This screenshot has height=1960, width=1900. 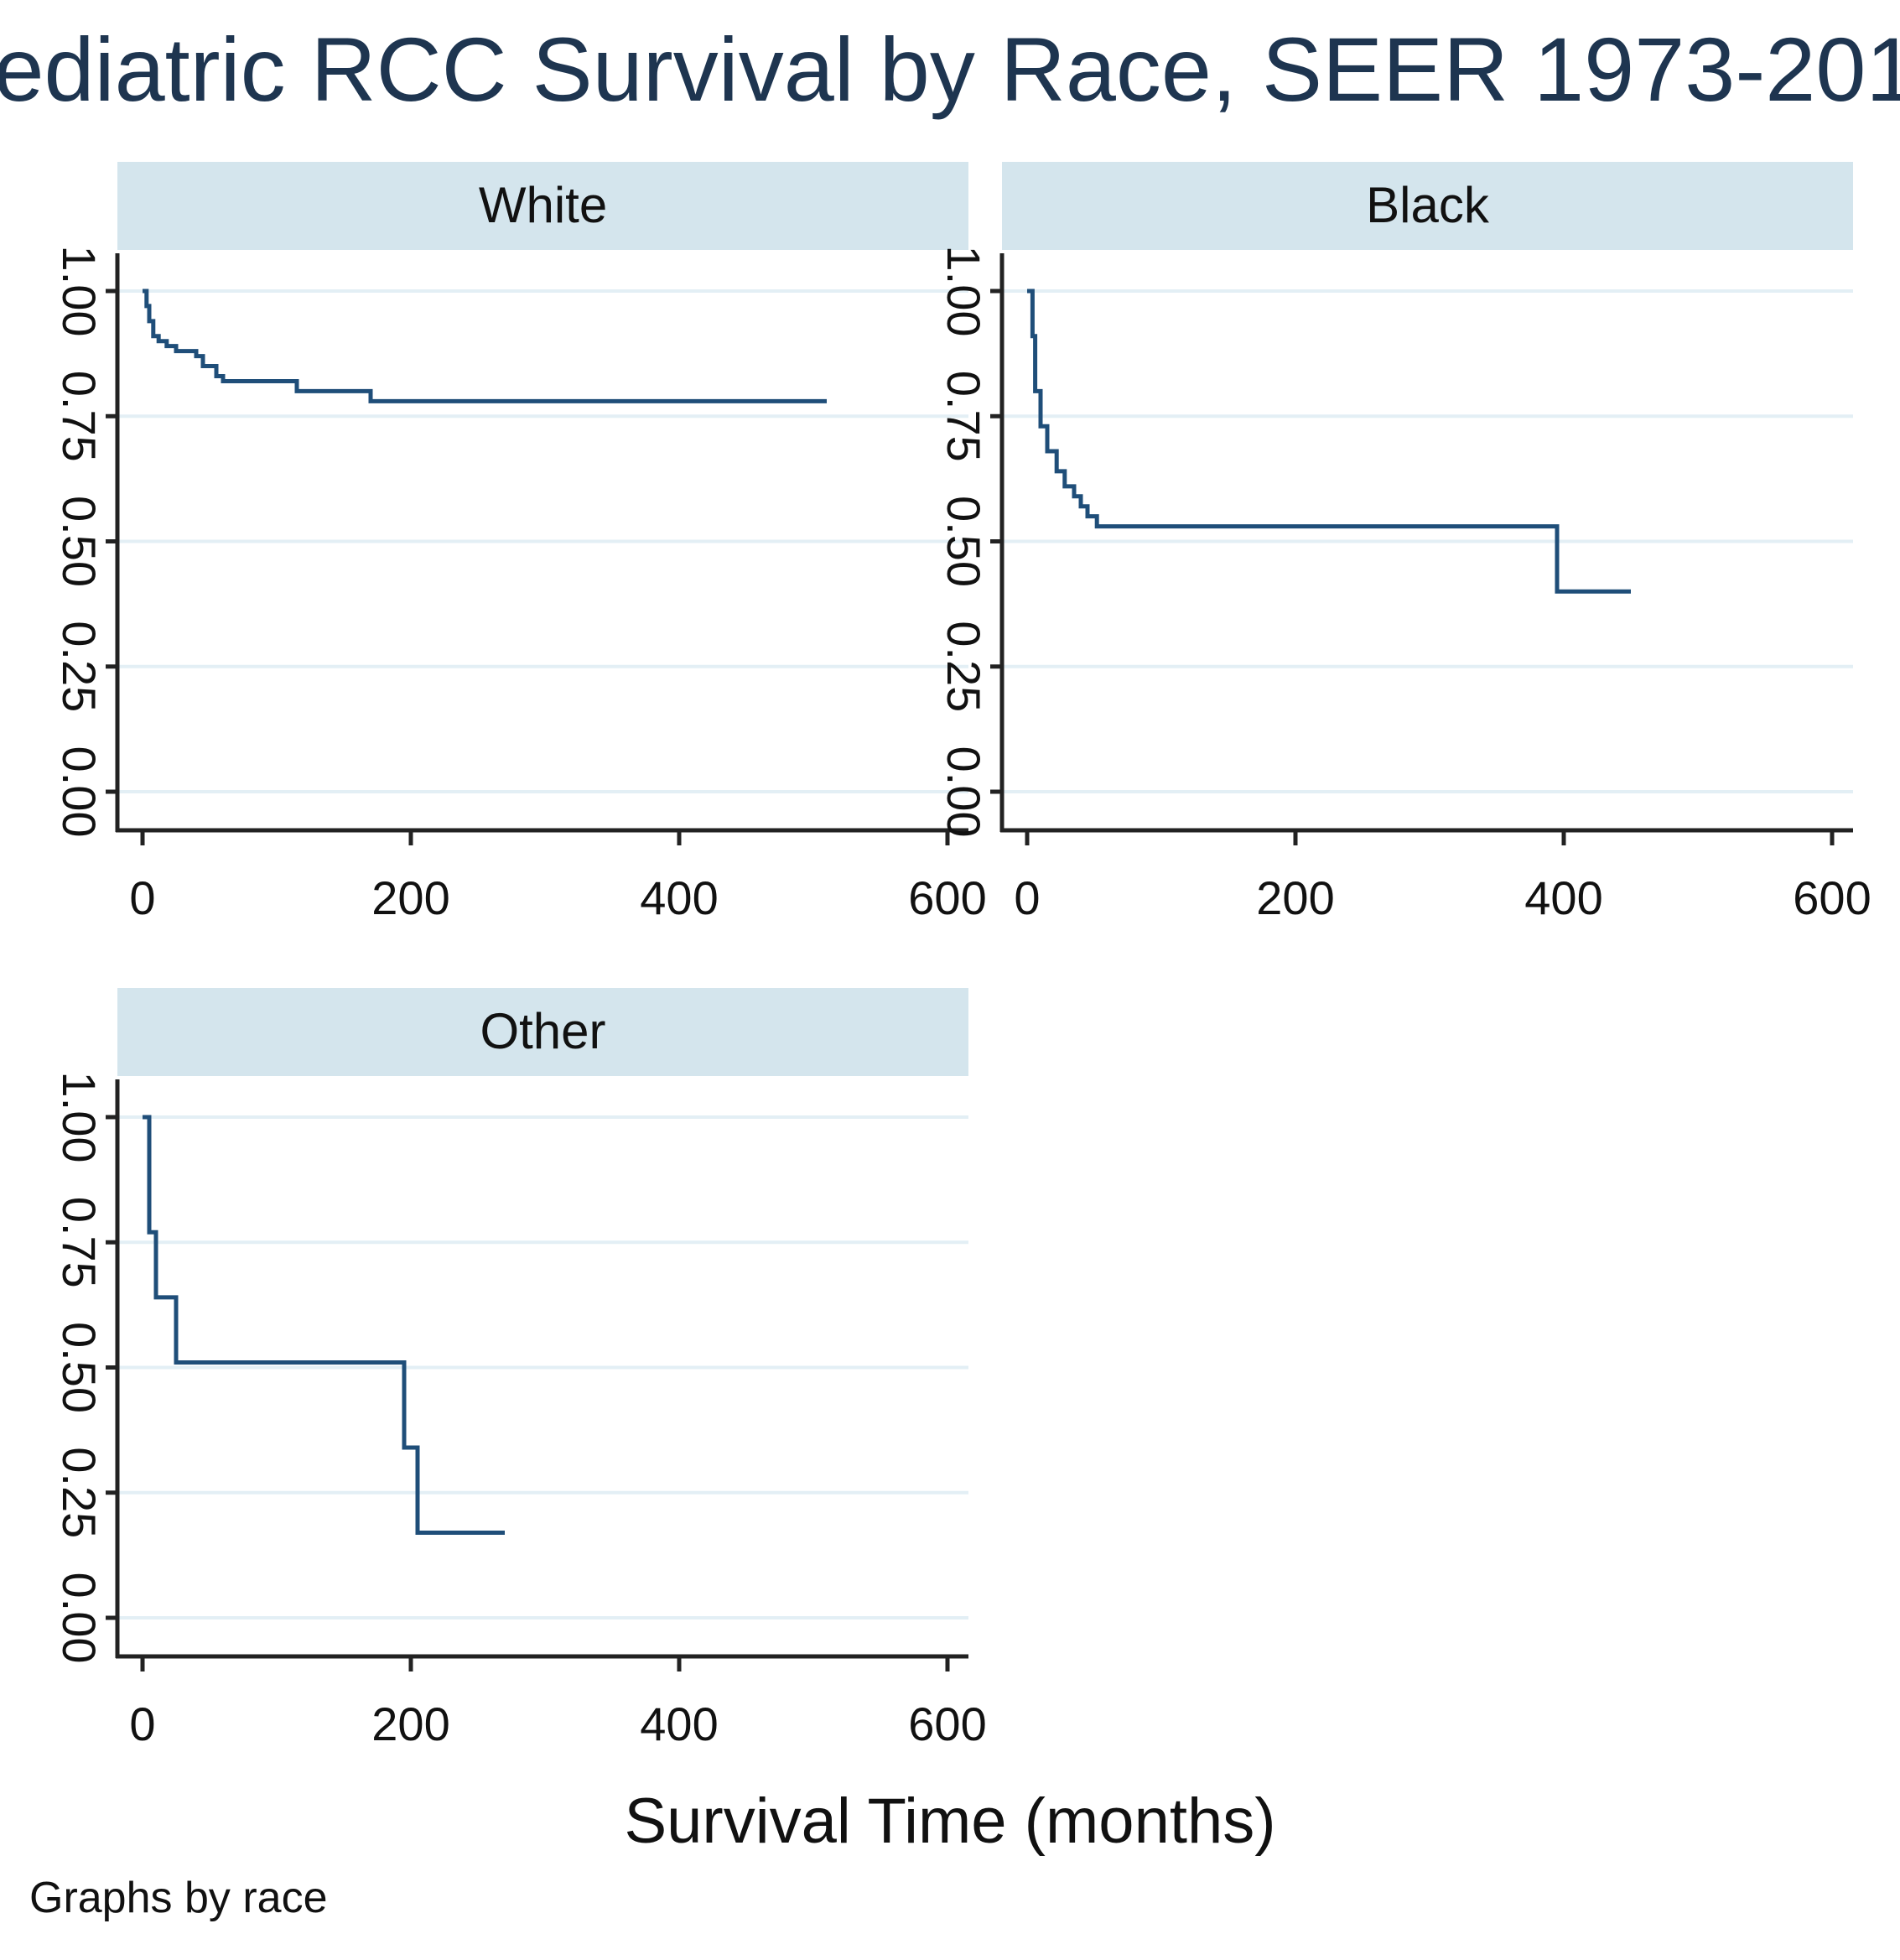 What do you see at coordinates (485, 346) in the screenshot?
I see `survival-curve-white` at bounding box center [485, 346].